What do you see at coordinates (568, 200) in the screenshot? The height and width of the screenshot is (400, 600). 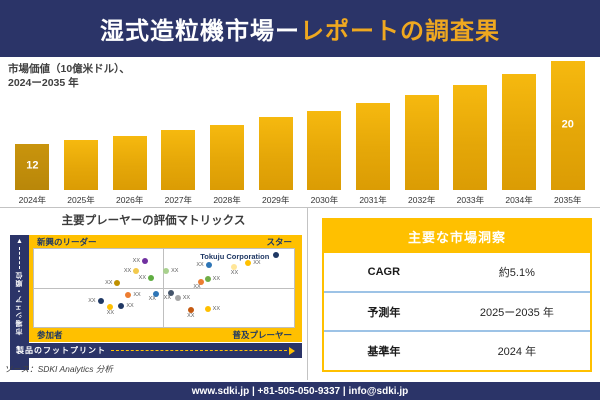 I see `bar-category-label: 2035年` at bounding box center [568, 200].